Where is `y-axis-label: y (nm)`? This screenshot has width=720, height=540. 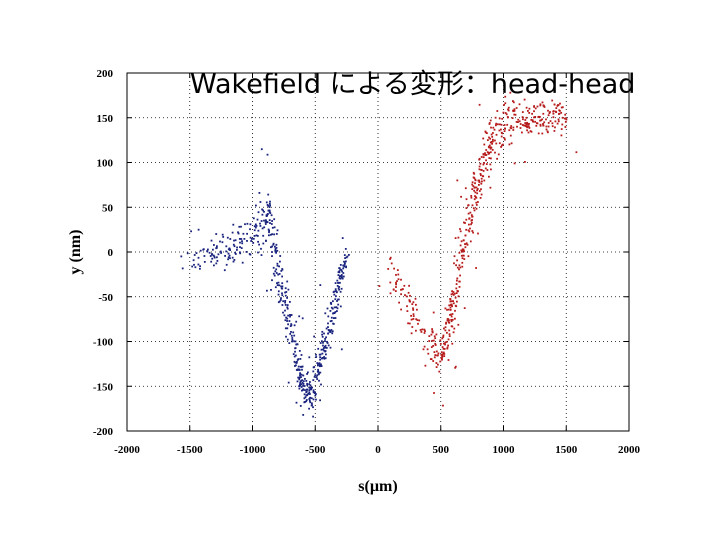
y-axis-label: y (nm) is located at coordinates (75, 252).